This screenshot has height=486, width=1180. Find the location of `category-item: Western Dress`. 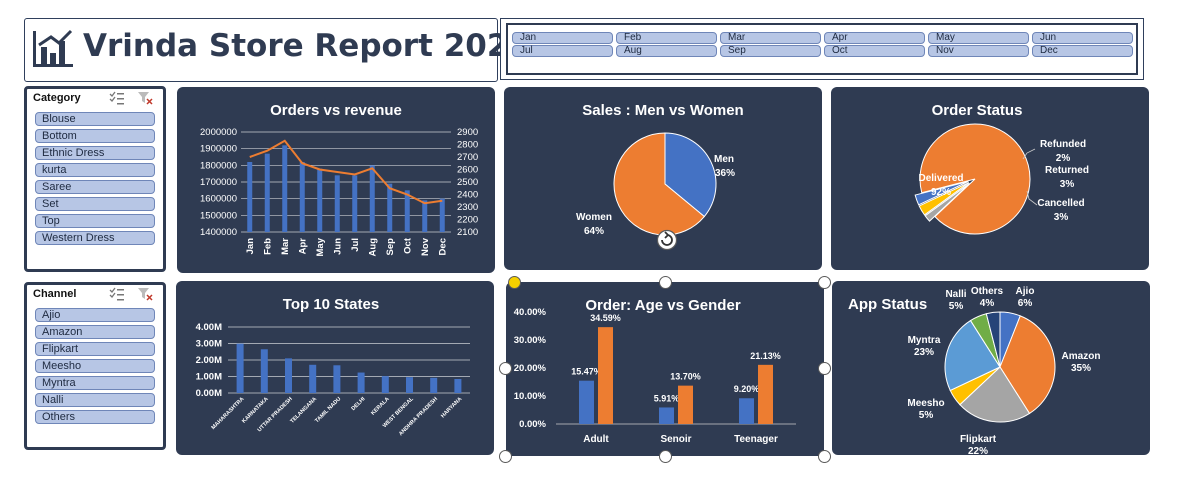

category-item: Western Dress is located at coordinates (95, 238).